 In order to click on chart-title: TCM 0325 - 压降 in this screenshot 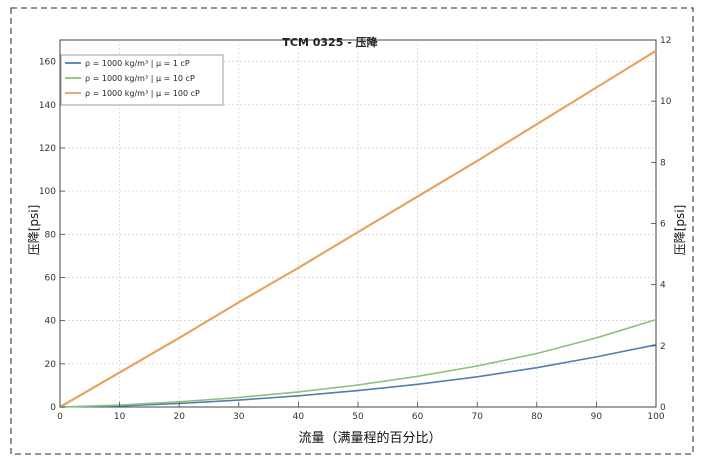, I will do `click(330, 42)`.